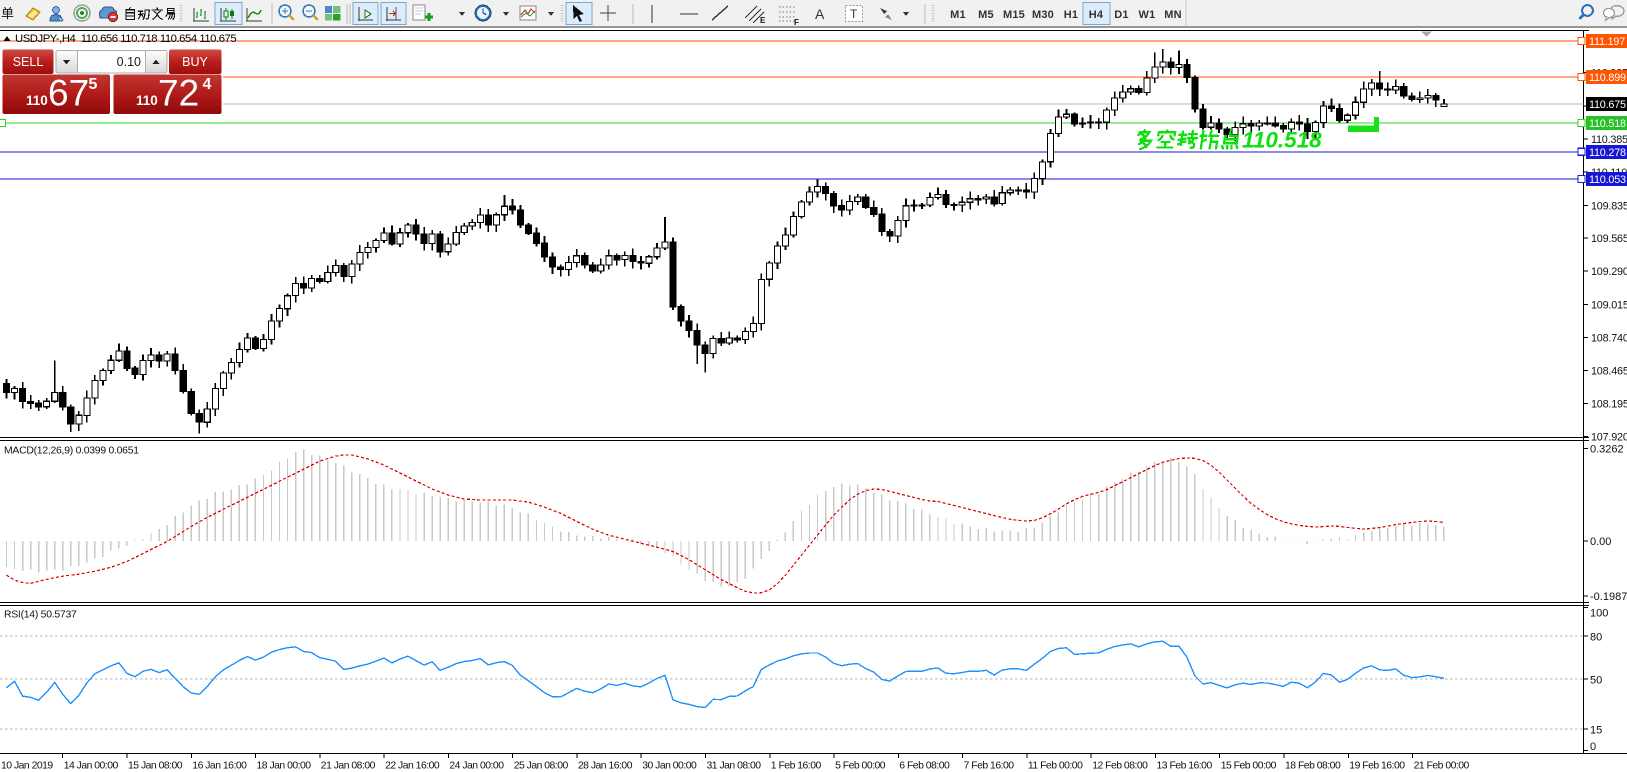  I want to click on svg-text: 21 Feb 00:00, so click(1442, 766).